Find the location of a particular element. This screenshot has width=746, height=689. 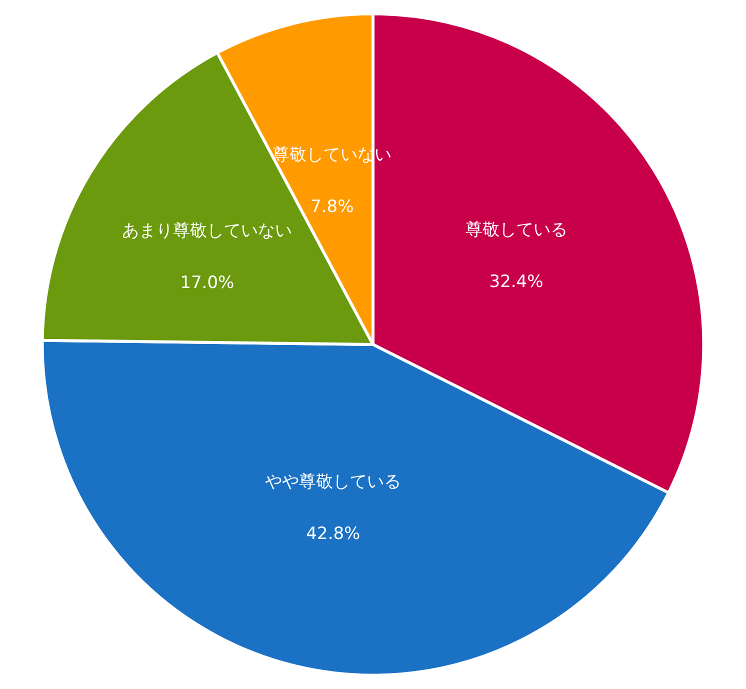

data-label: 32.4% is located at coordinates (516, 282).